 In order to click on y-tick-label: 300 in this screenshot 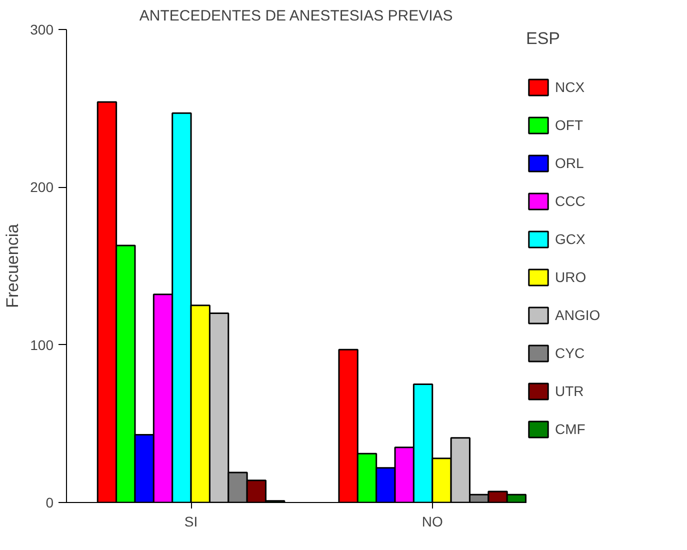, I will do `click(42, 30)`.